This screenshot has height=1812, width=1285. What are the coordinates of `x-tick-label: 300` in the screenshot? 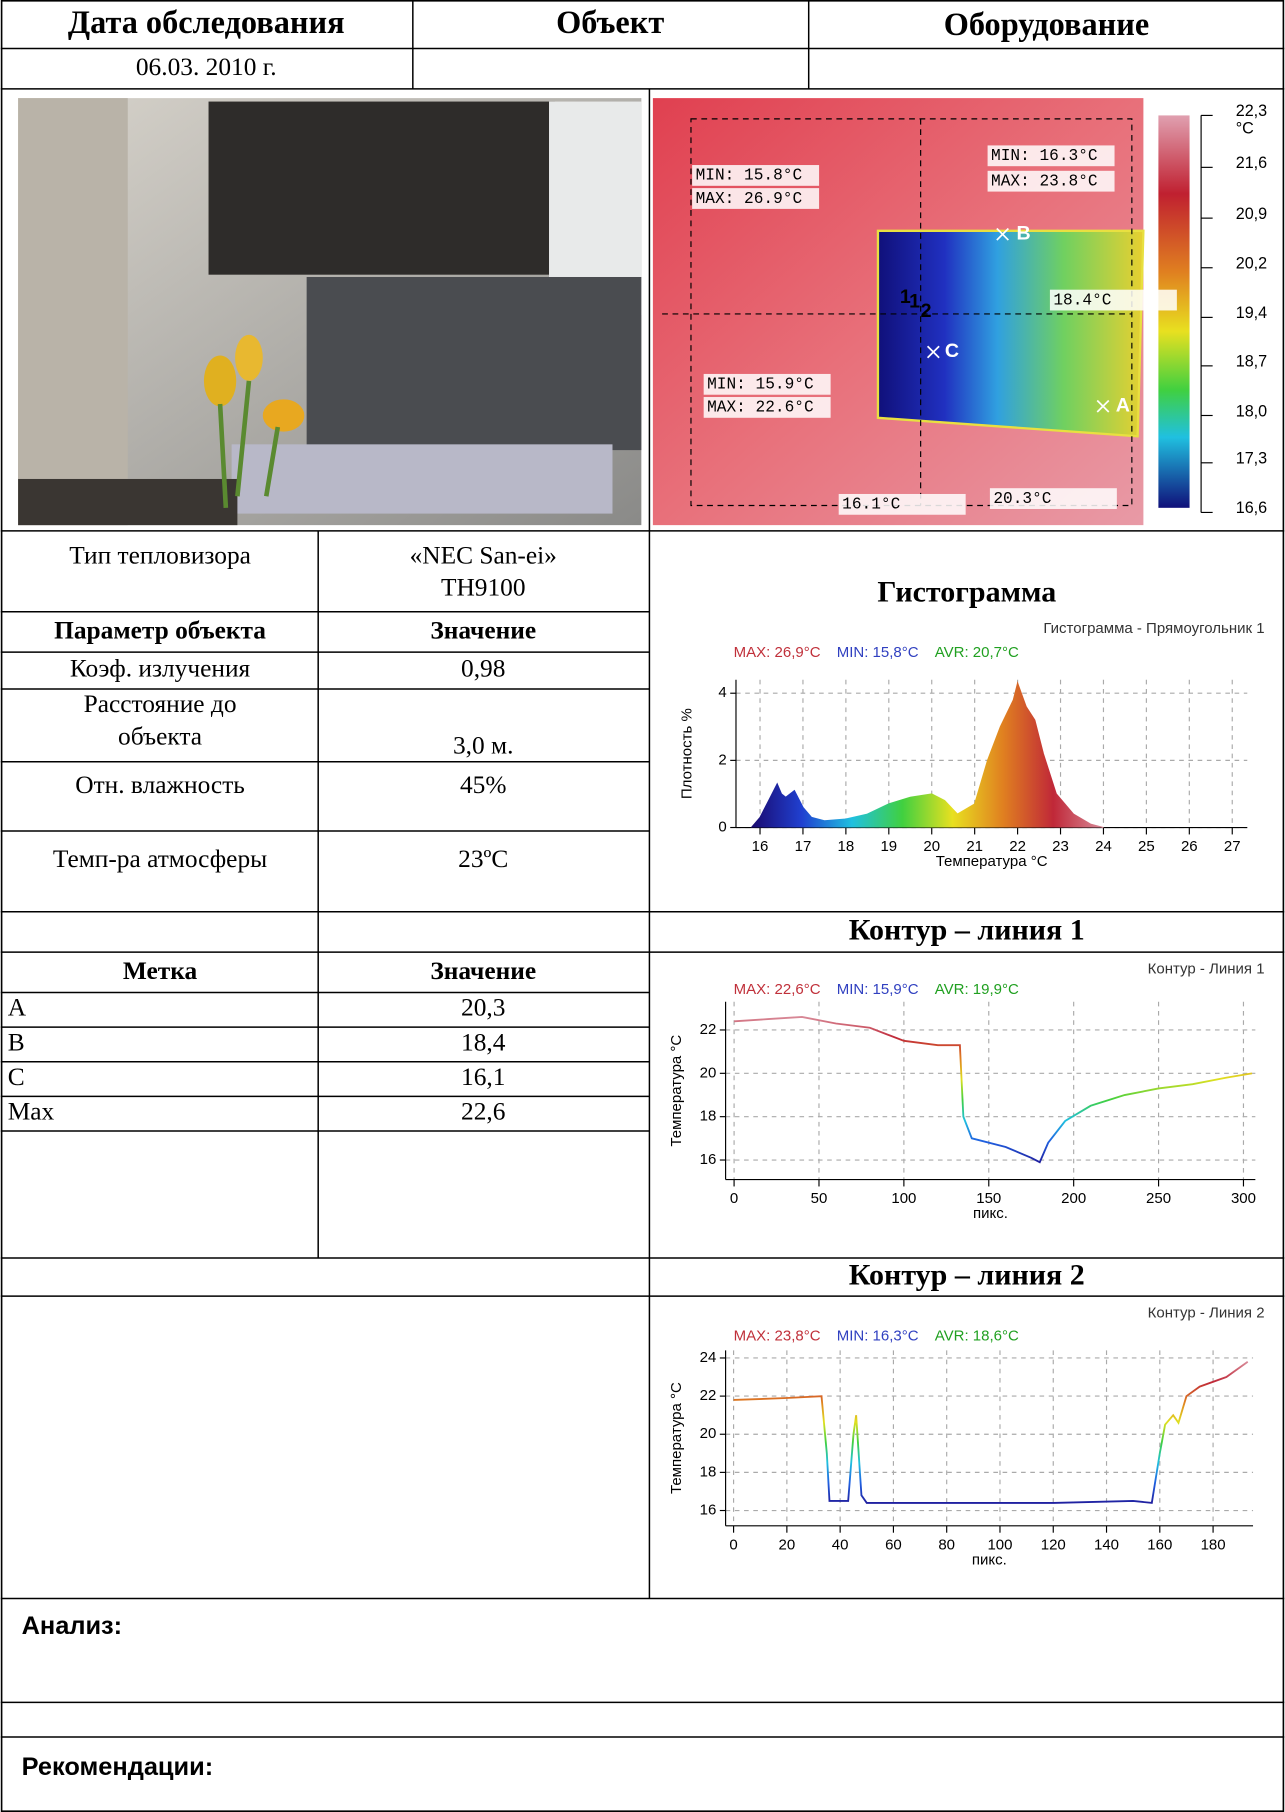 It's located at (1243, 1198).